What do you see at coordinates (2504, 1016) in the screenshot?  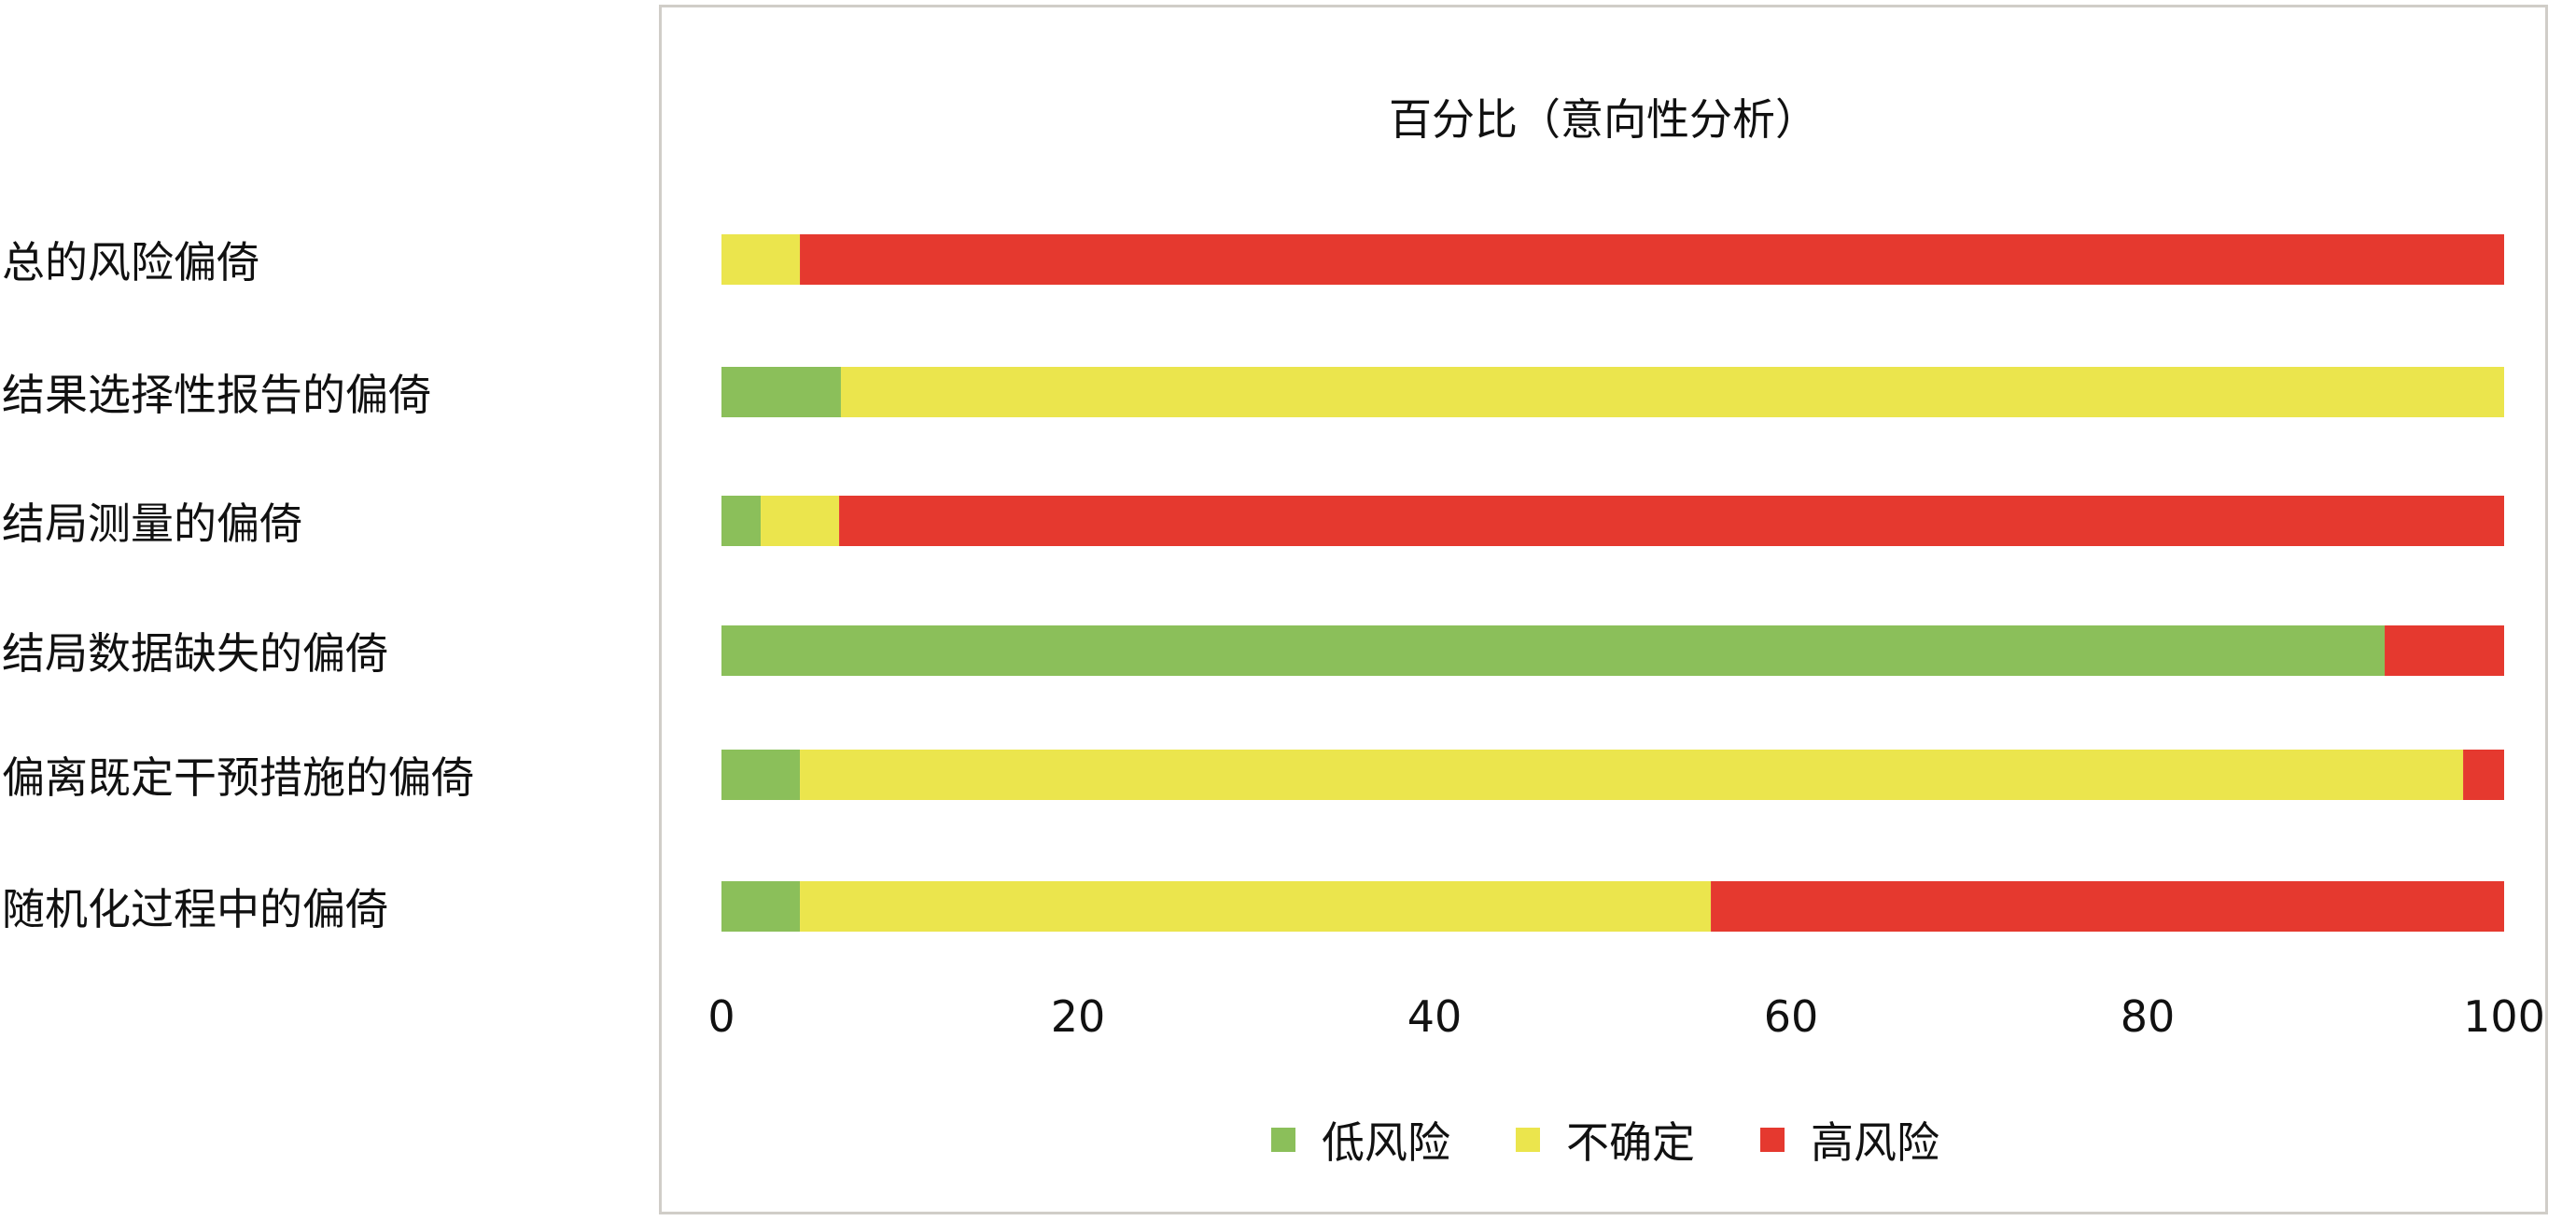 I see `x-tick-label: 100` at bounding box center [2504, 1016].